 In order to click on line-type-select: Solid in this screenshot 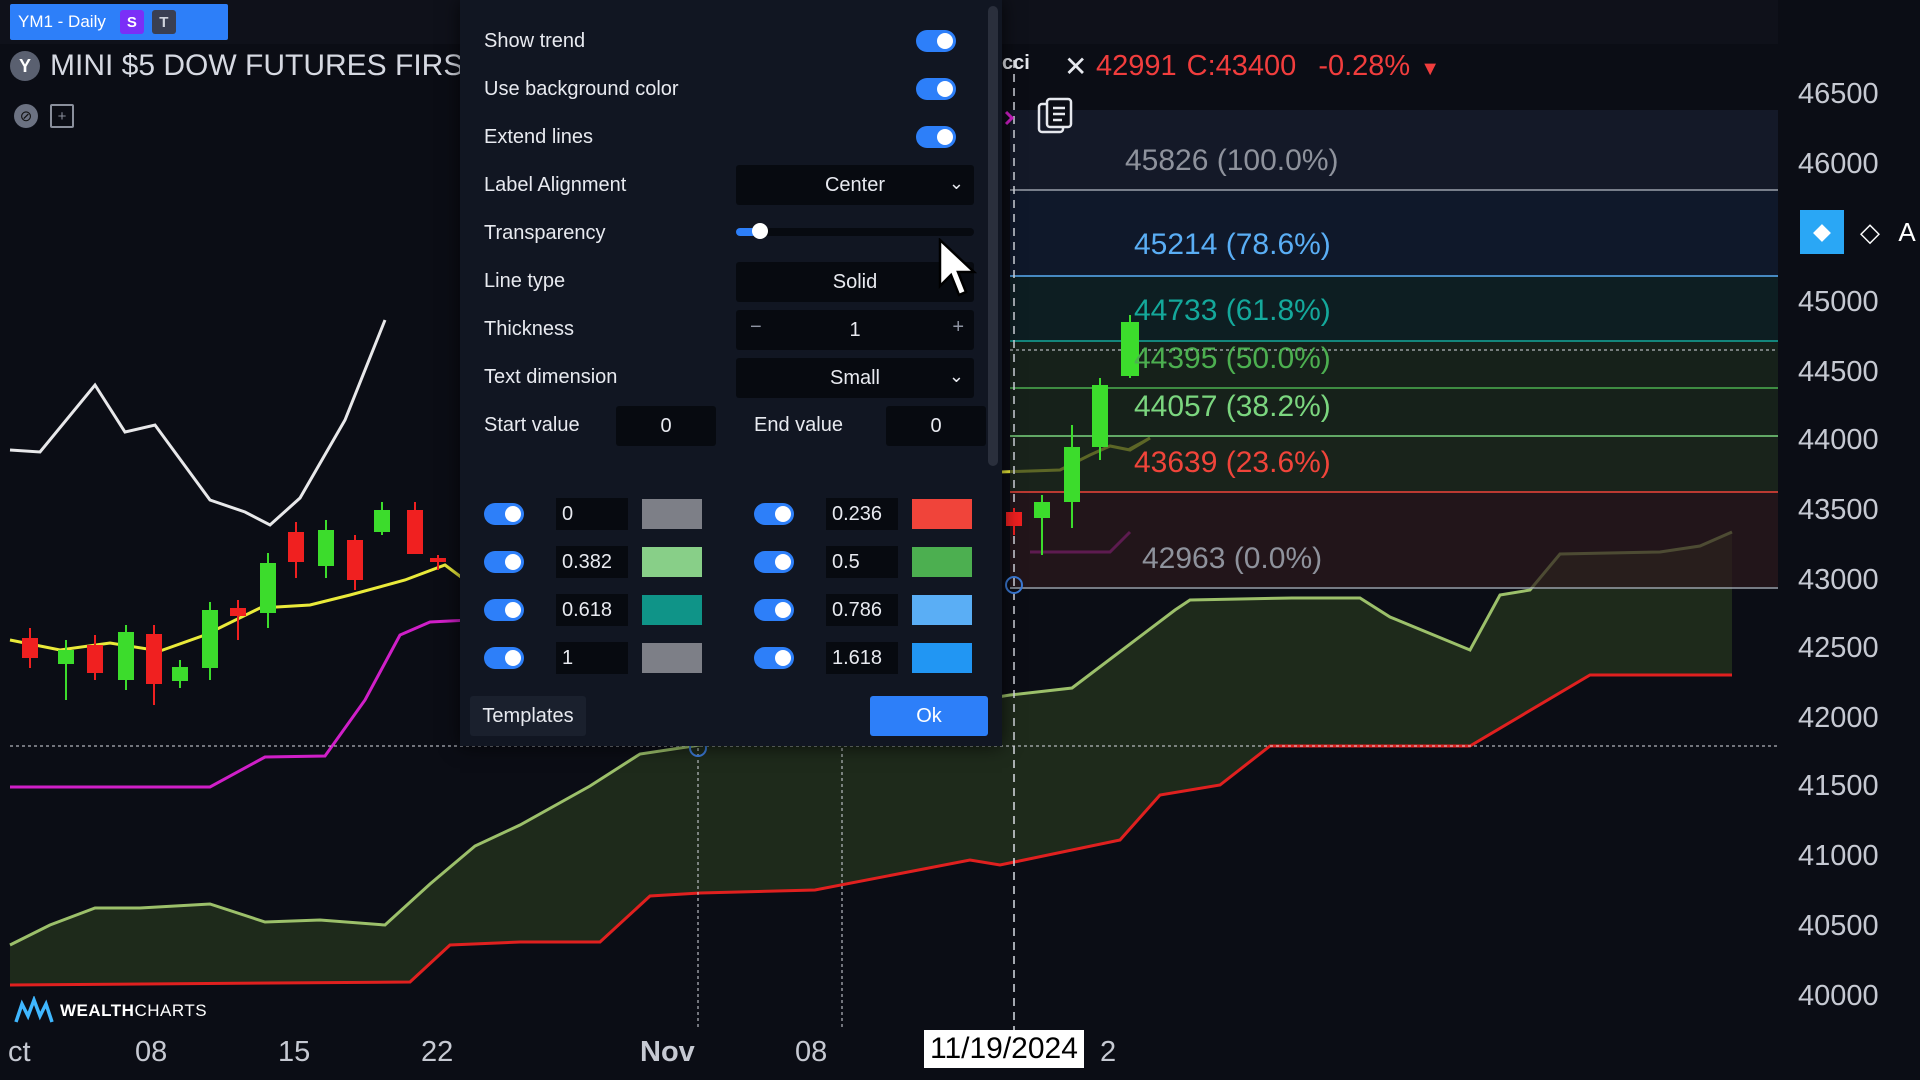, I will do `click(855, 282)`.